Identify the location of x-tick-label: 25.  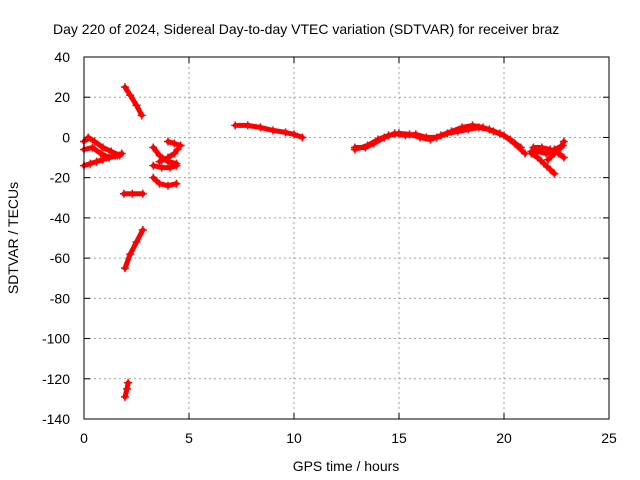
(609, 438).